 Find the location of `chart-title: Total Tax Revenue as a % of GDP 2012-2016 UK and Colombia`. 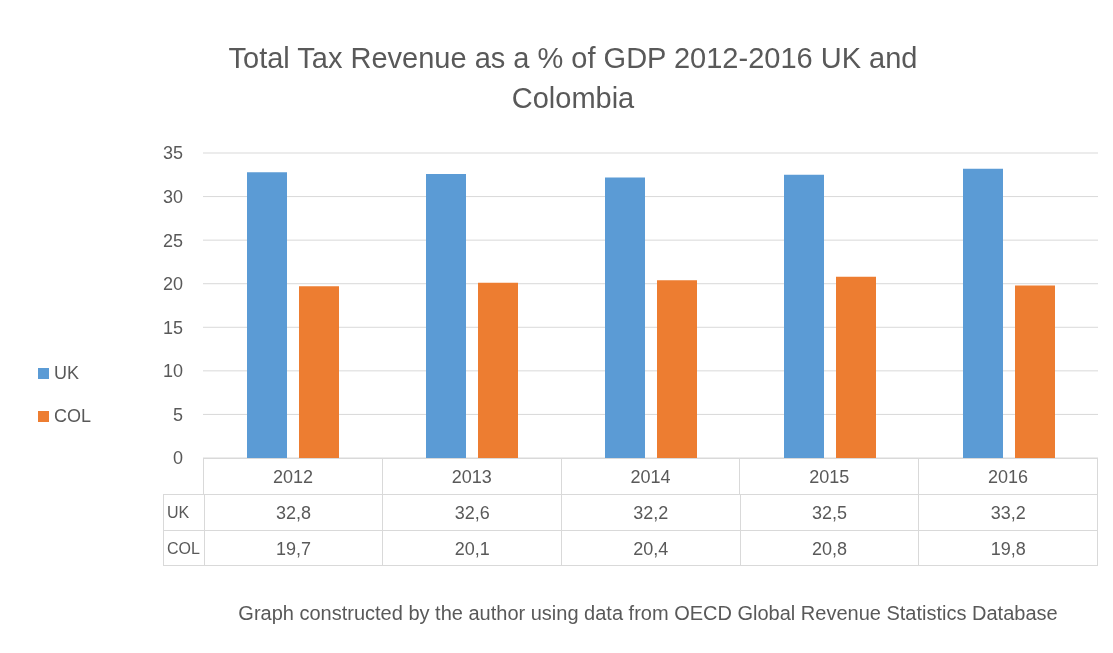

chart-title: Total Tax Revenue as a % of GDP 2012-2016 UK and Colombia is located at coordinates (573, 78).